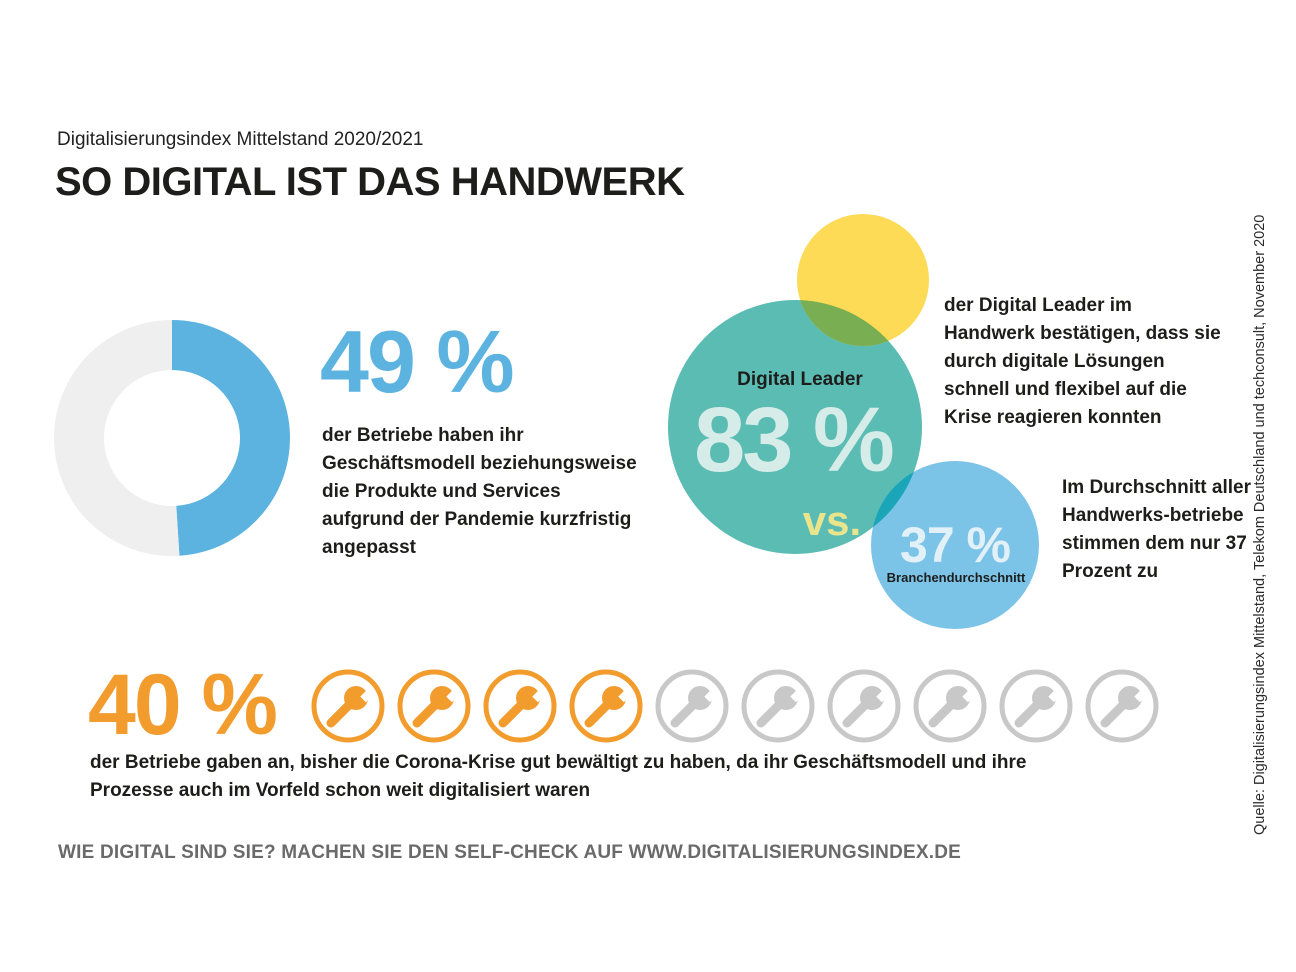  Describe the element at coordinates (735, 706) in the screenshot. I see `wrench-icon-array` at that location.